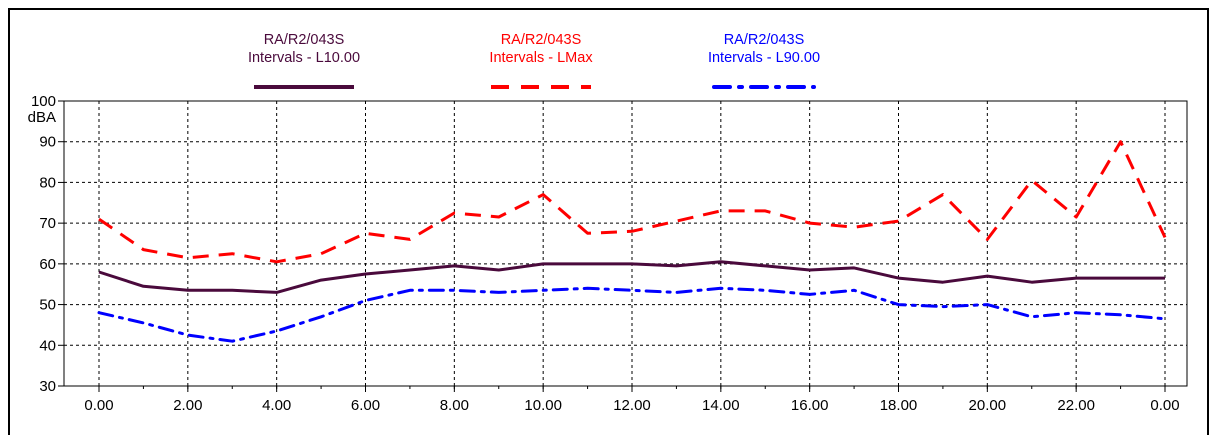 The image size is (1217, 435). What do you see at coordinates (365, 405) in the screenshot?
I see `x-tick-label: 6.00` at bounding box center [365, 405].